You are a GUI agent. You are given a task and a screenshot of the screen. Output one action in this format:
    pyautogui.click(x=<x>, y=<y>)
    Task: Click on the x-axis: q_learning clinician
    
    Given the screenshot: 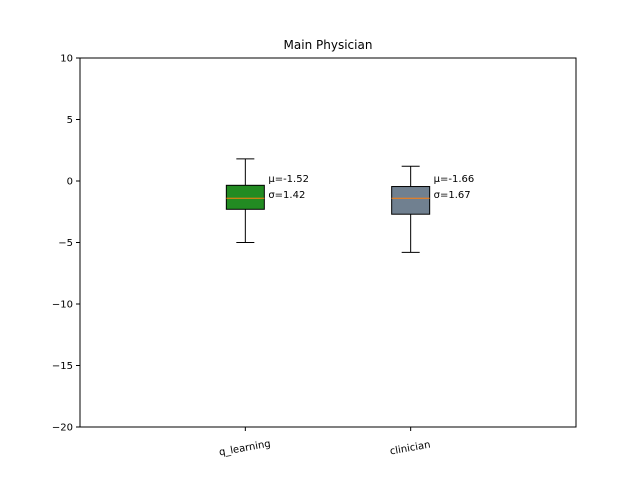 What is the action you would take?
    pyautogui.click(x=324, y=442)
    